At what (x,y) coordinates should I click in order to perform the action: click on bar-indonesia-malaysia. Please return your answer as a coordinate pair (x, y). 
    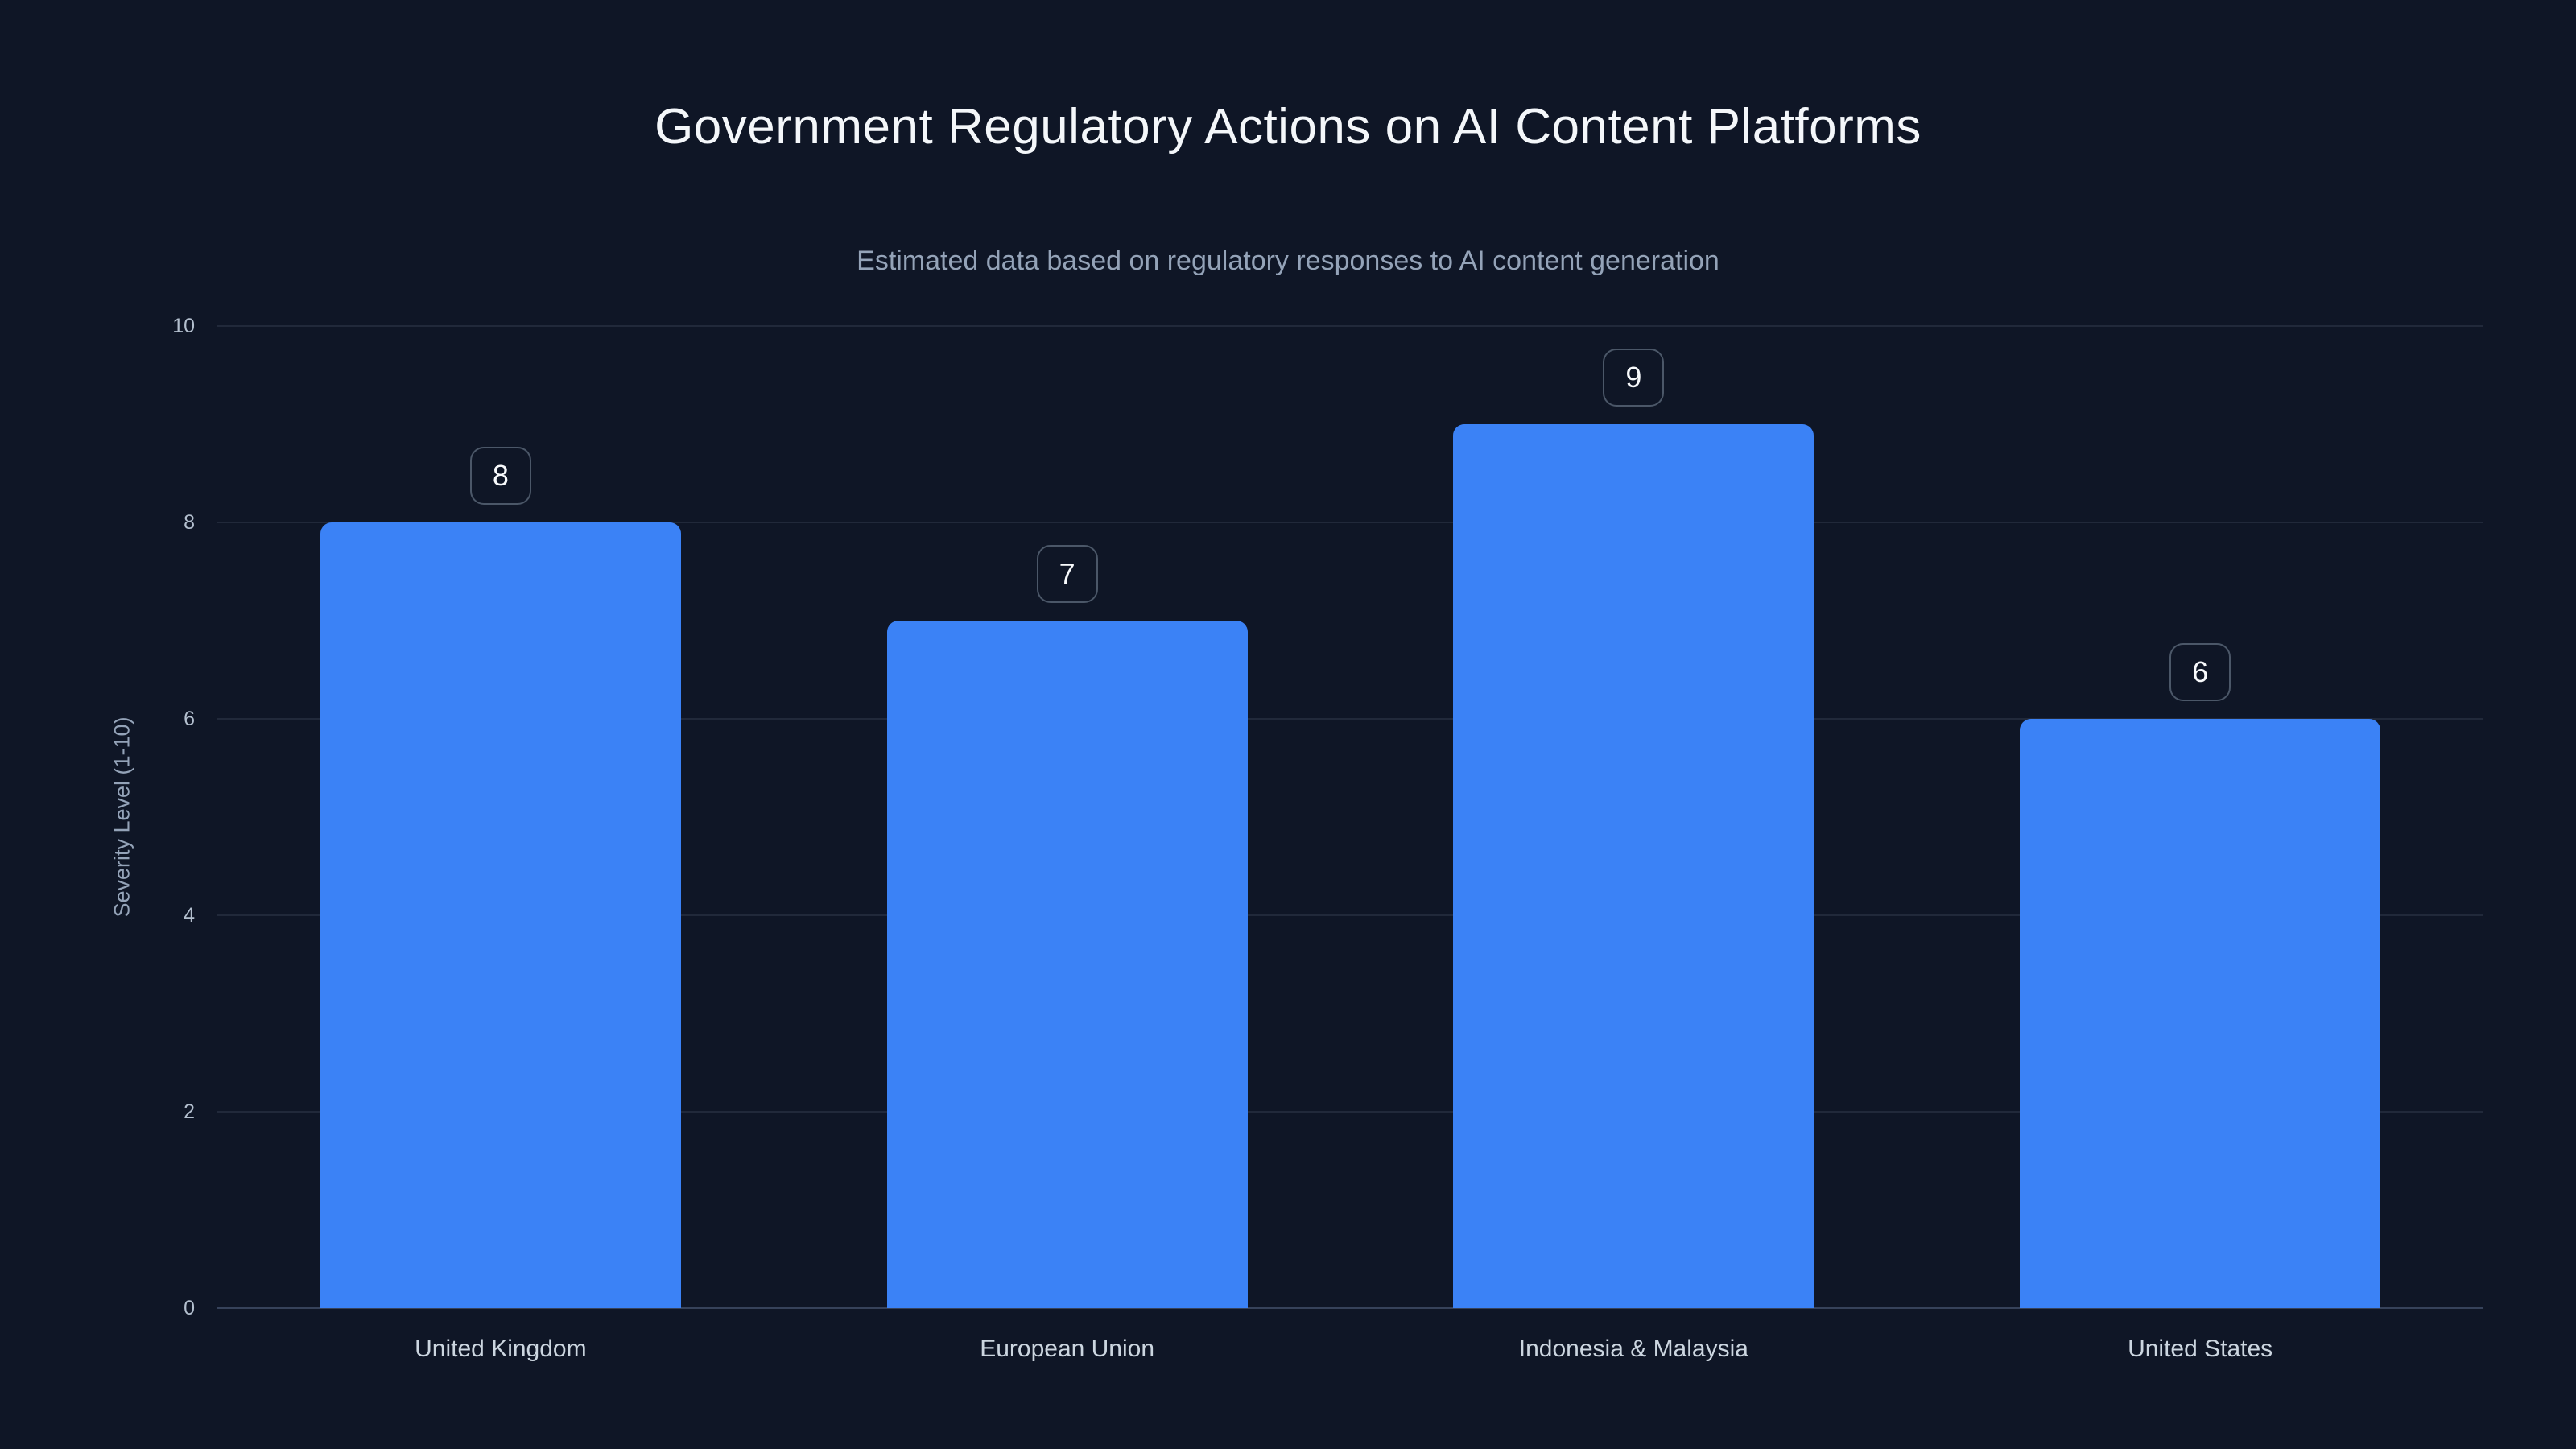
    Looking at the image, I should click on (1633, 866).